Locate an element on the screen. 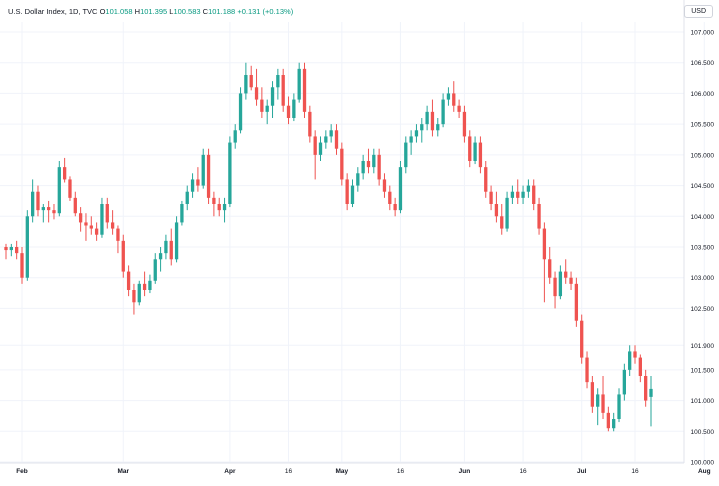 Image resolution: width=719 pixels, height=486 pixels. y-tick-label: 101.000 is located at coordinates (703, 401).